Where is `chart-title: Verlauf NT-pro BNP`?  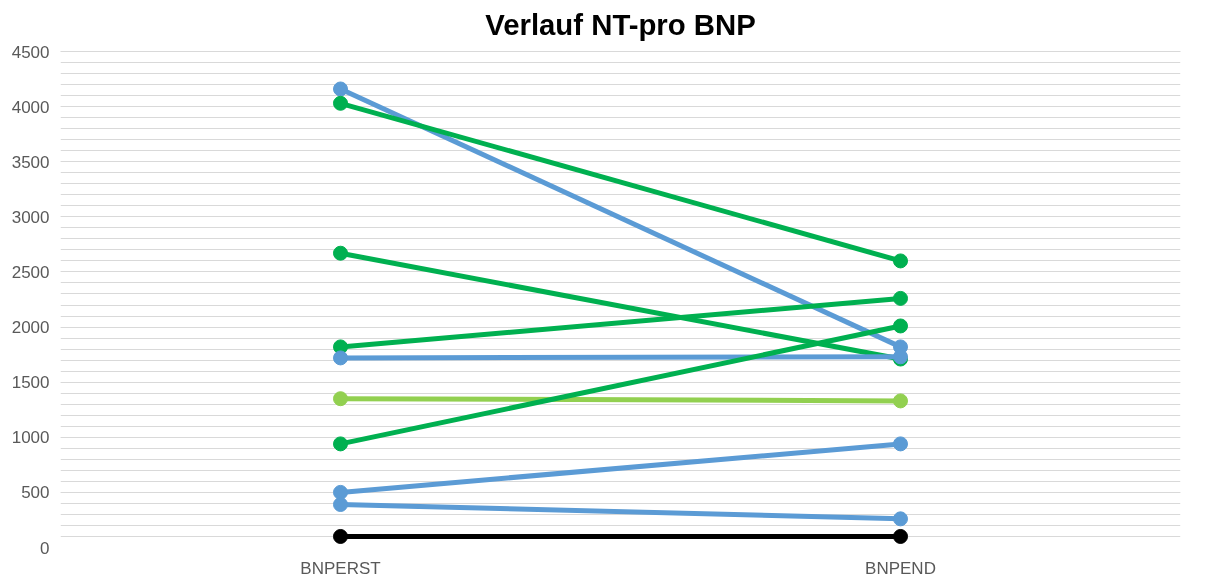
chart-title: Verlauf NT-pro BNP is located at coordinates (620, 24).